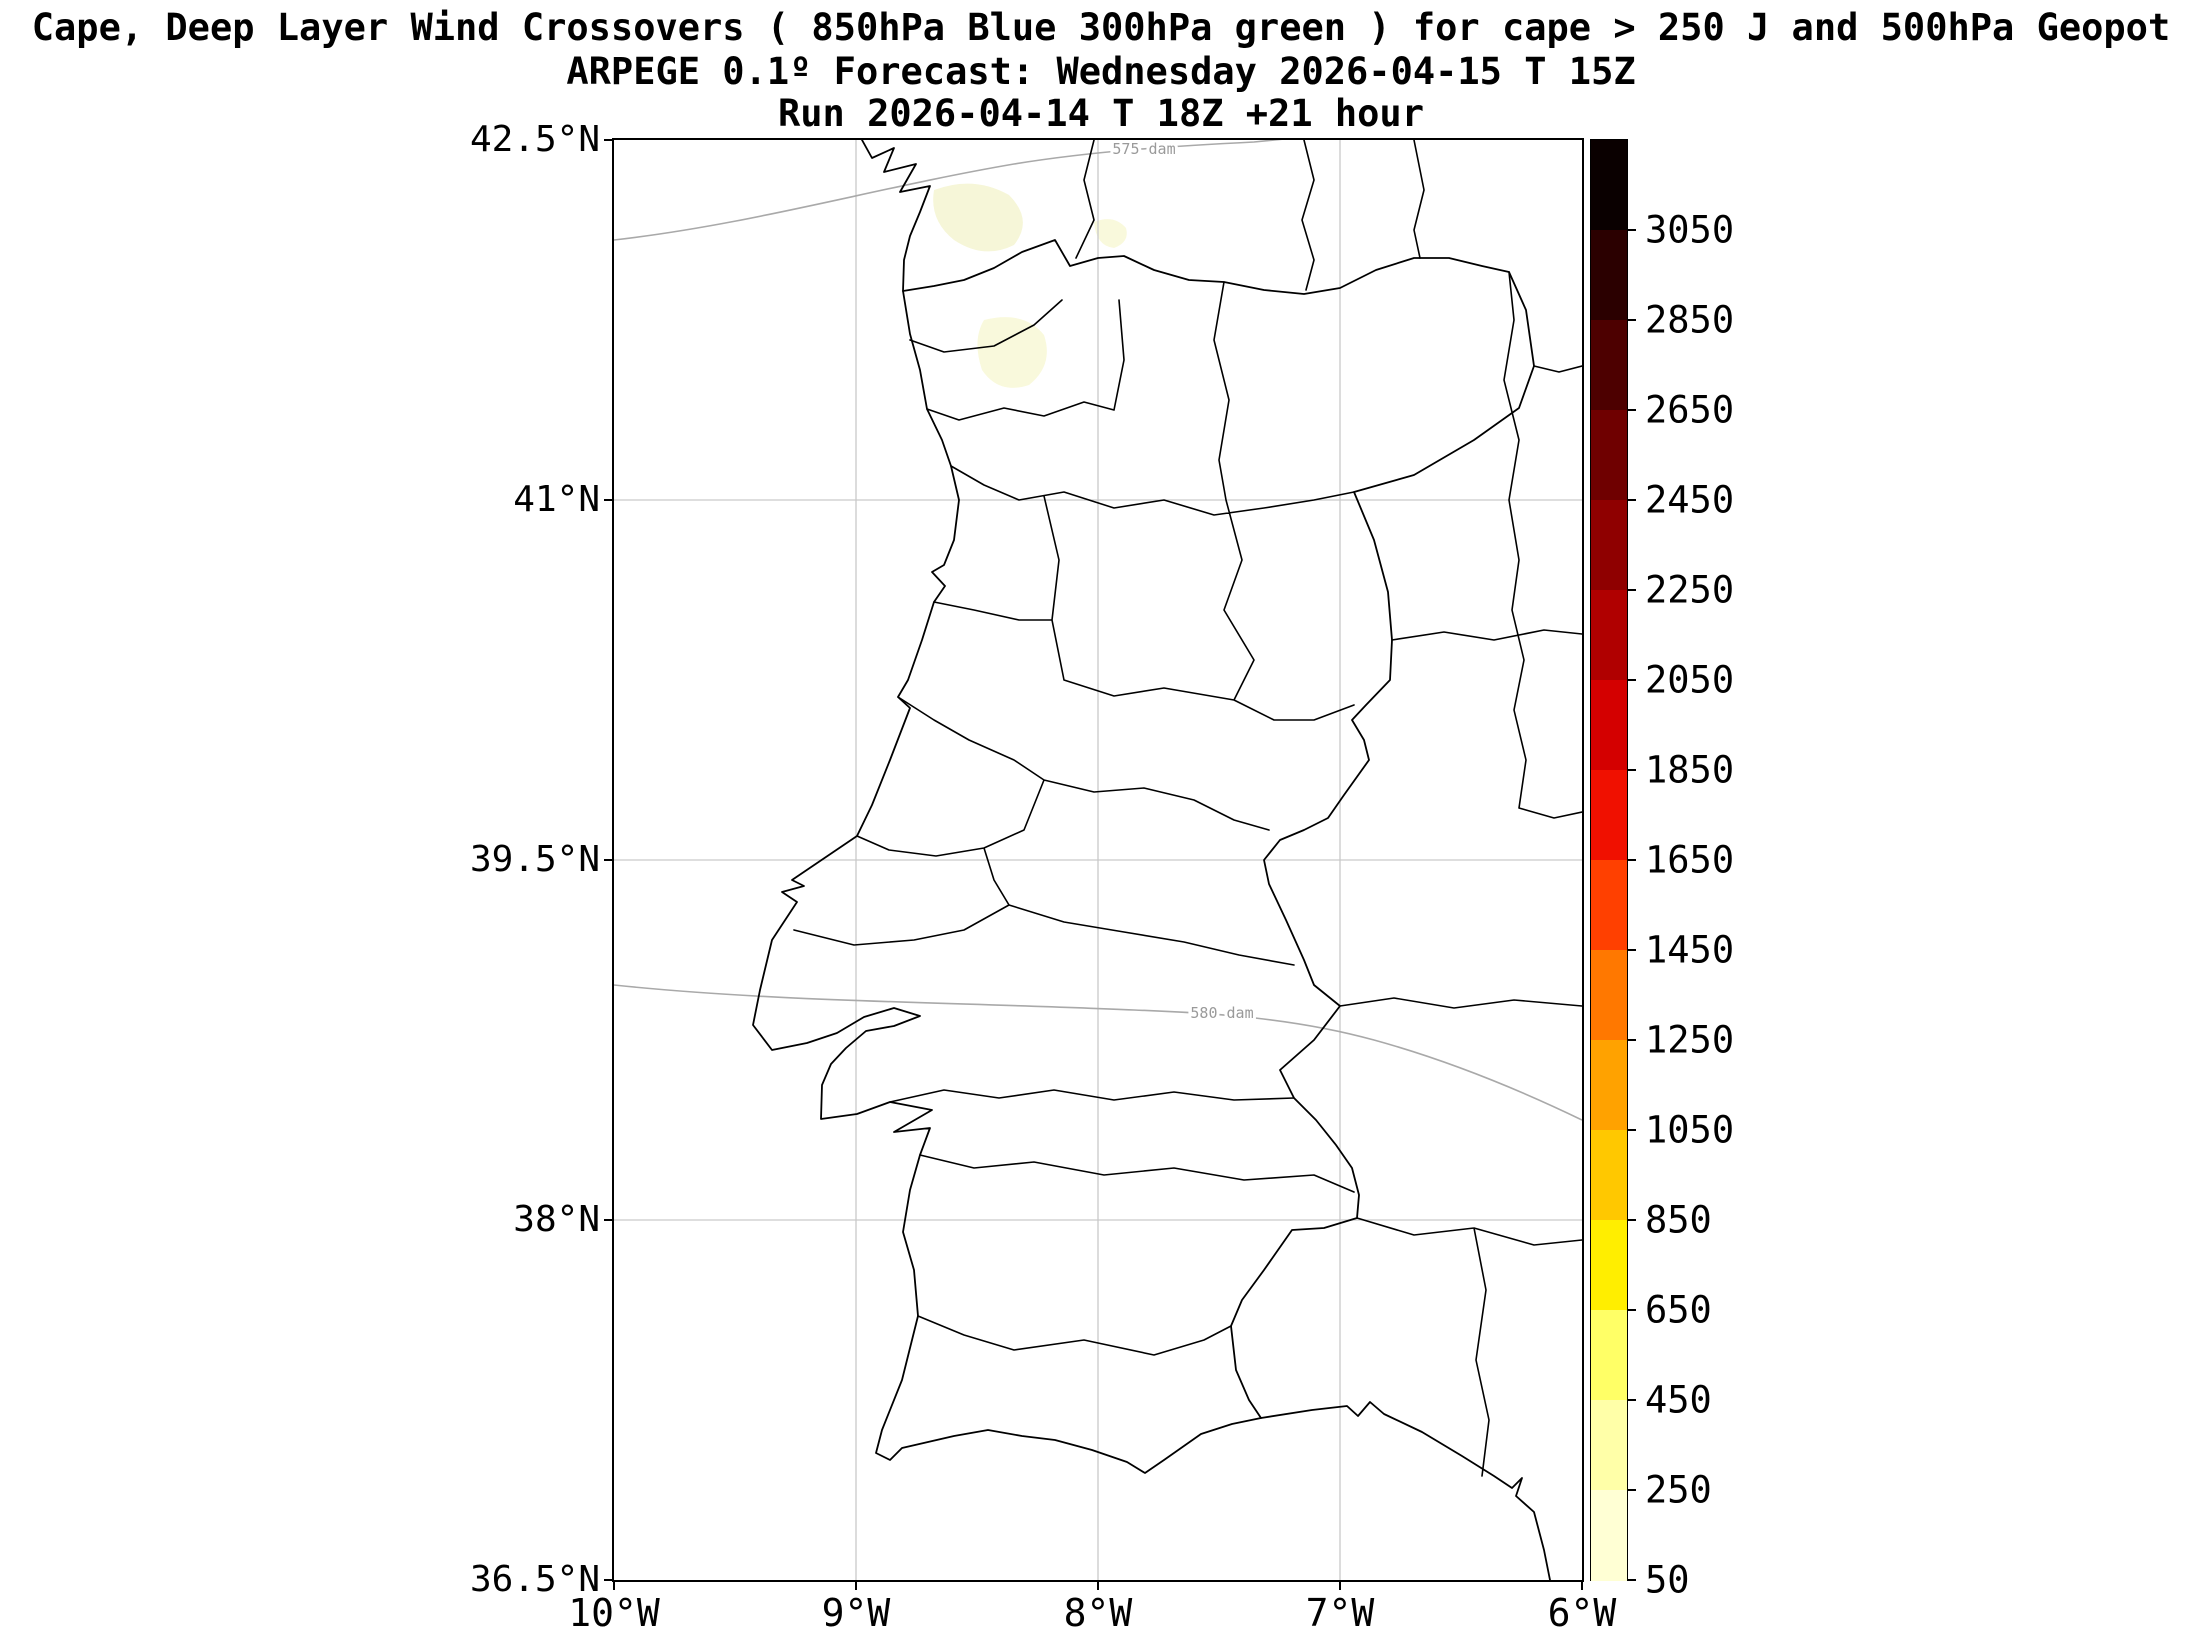  I want to click on colorbar-tick-label: 1650, so click(1690, 860).